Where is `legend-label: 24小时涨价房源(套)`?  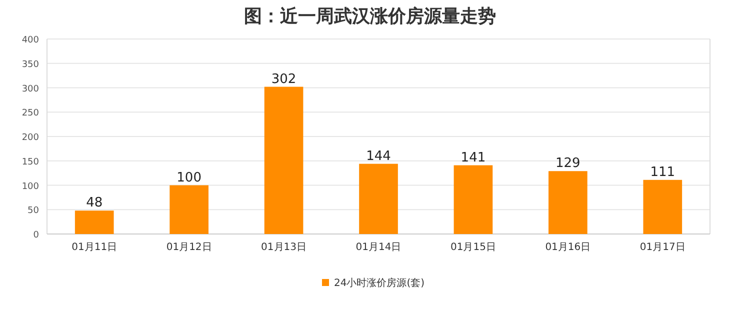 legend-label: 24小时涨价房源(套) is located at coordinates (379, 283).